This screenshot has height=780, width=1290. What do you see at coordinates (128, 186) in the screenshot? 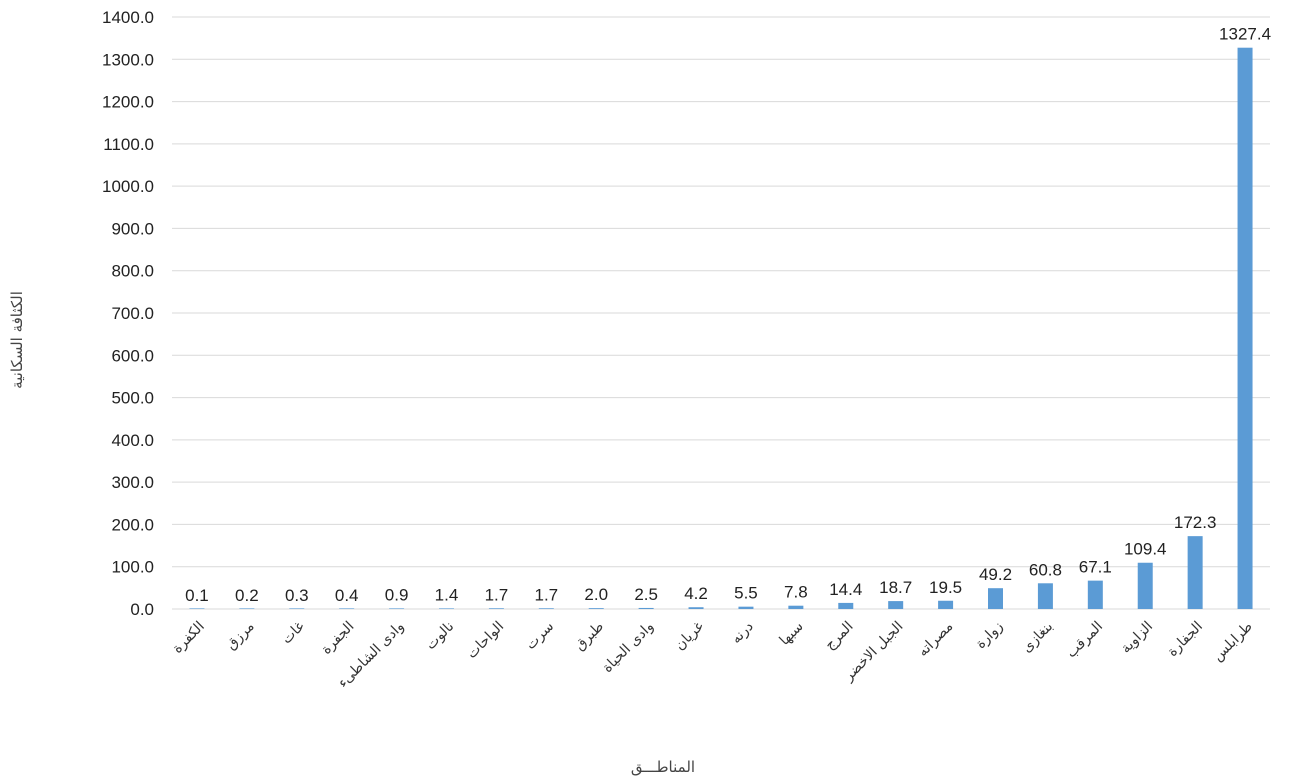
I see `y-tick-label: 1000.0` at bounding box center [128, 186].